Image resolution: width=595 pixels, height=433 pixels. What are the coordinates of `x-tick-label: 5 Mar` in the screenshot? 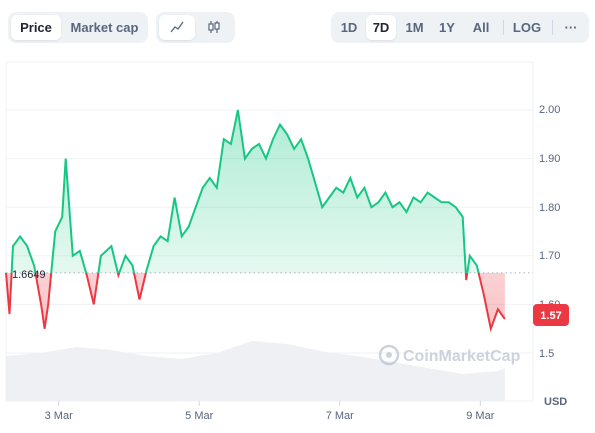 It's located at (199, 416).